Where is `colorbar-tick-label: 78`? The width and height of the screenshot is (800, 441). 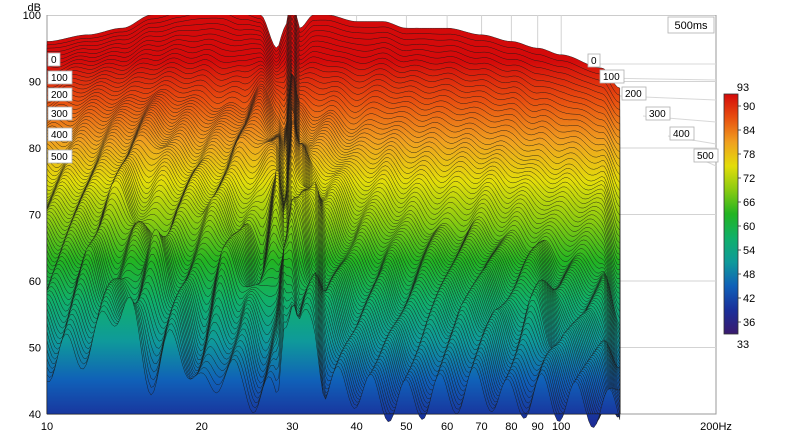
colorbar-tick-label: 78 is located at coordinates (749, 155).